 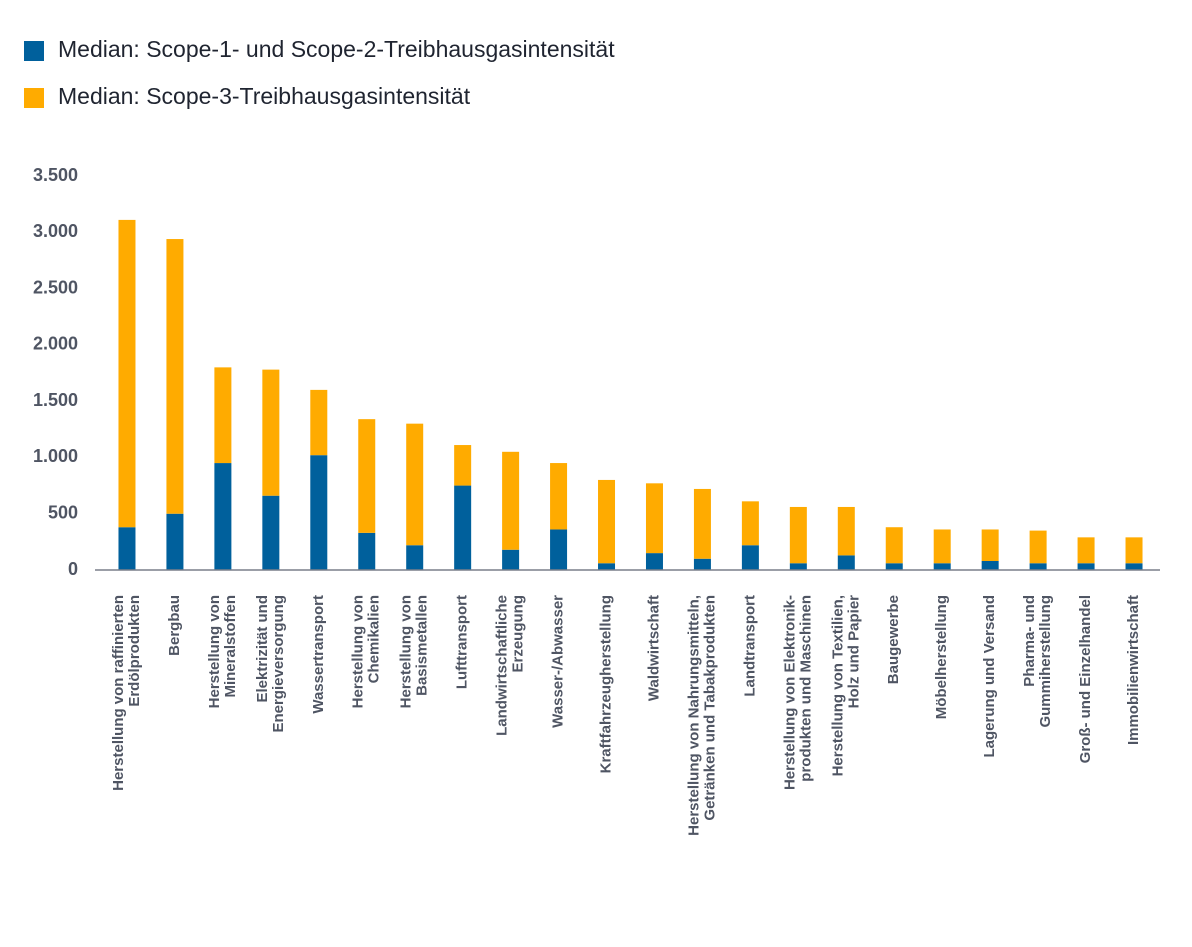 I want to click on x-tick-label-group: Bergbau, so click(x=174, y=625).